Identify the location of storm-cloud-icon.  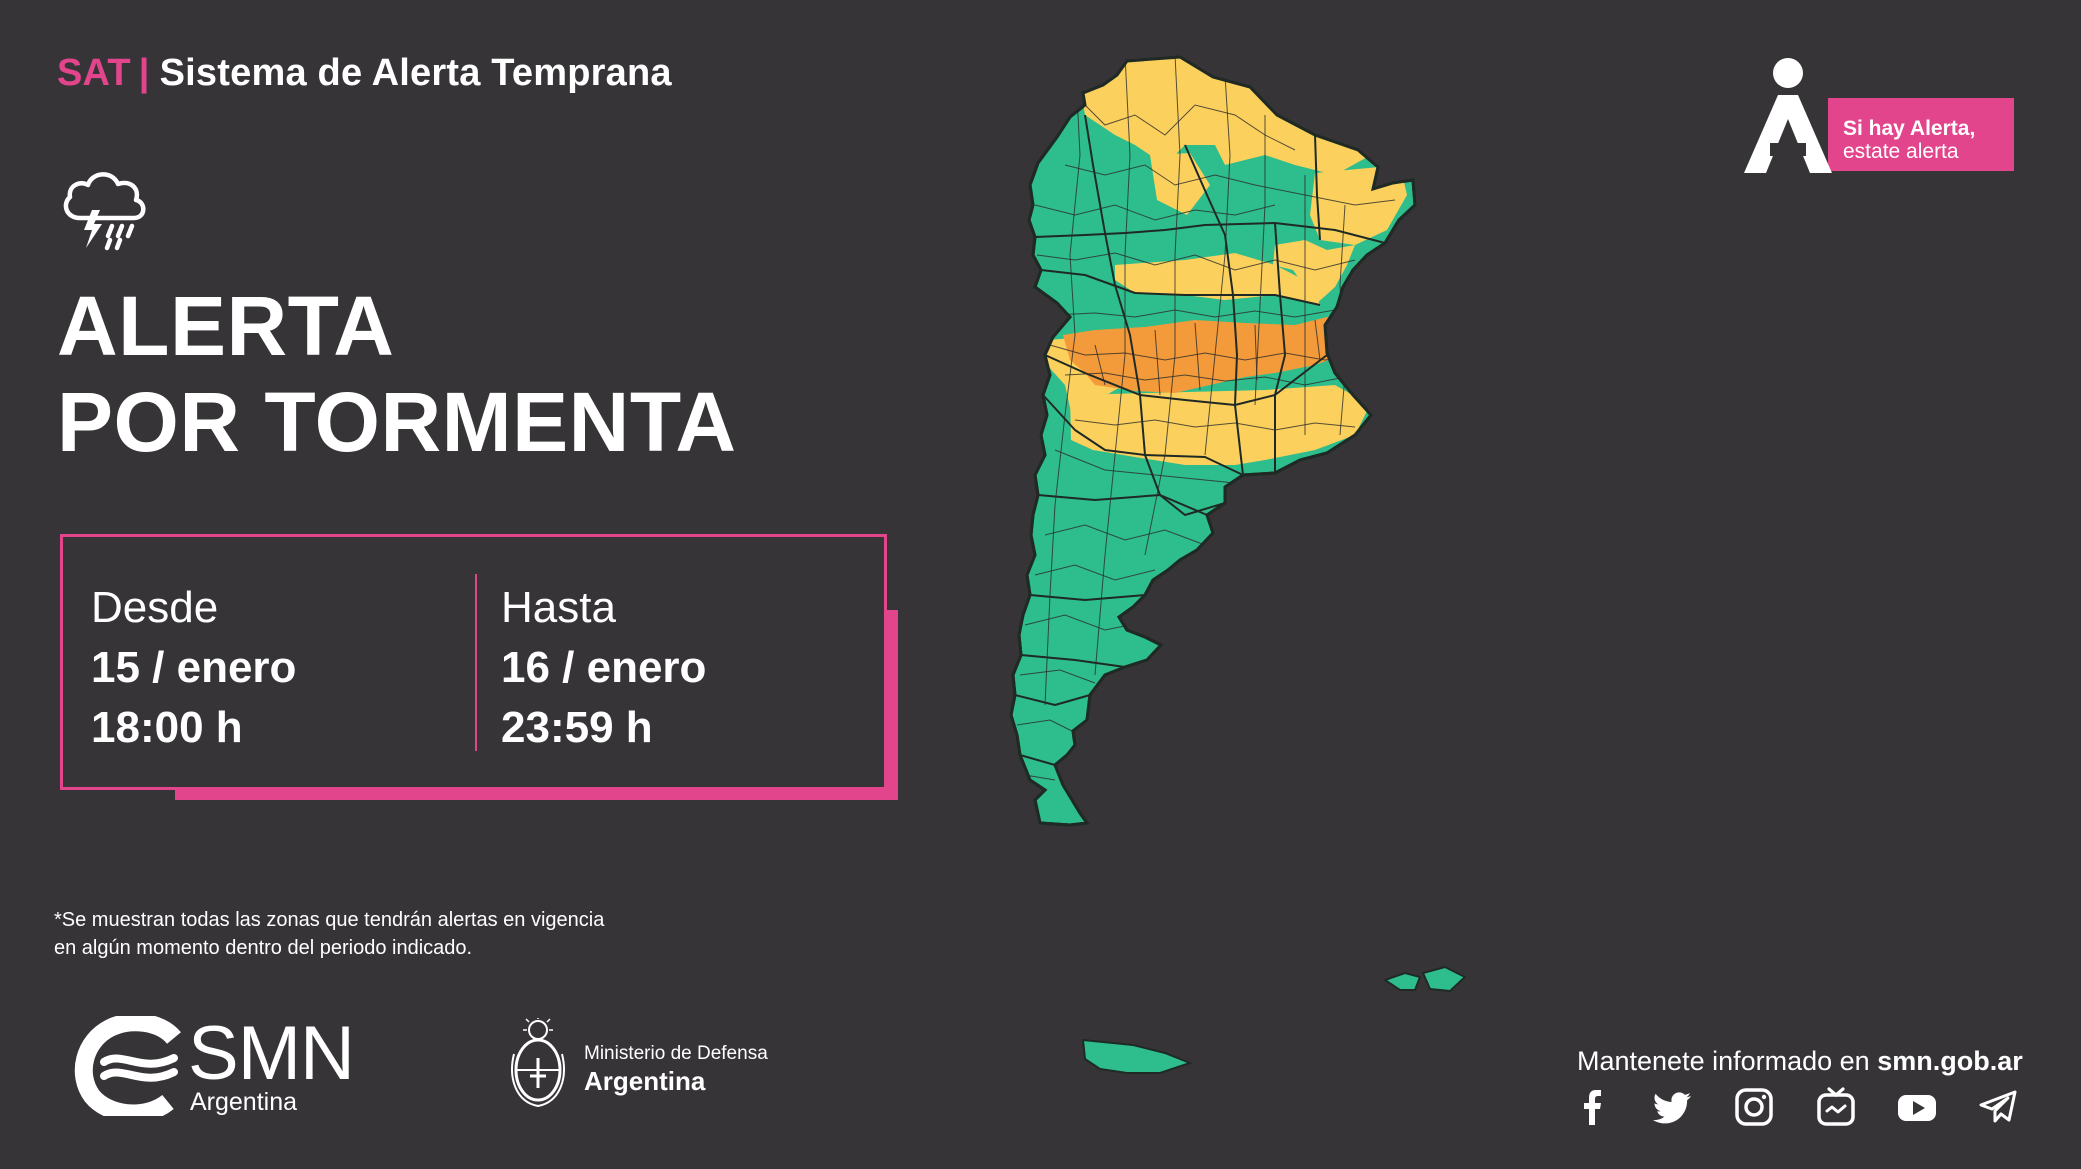
(104, 211).